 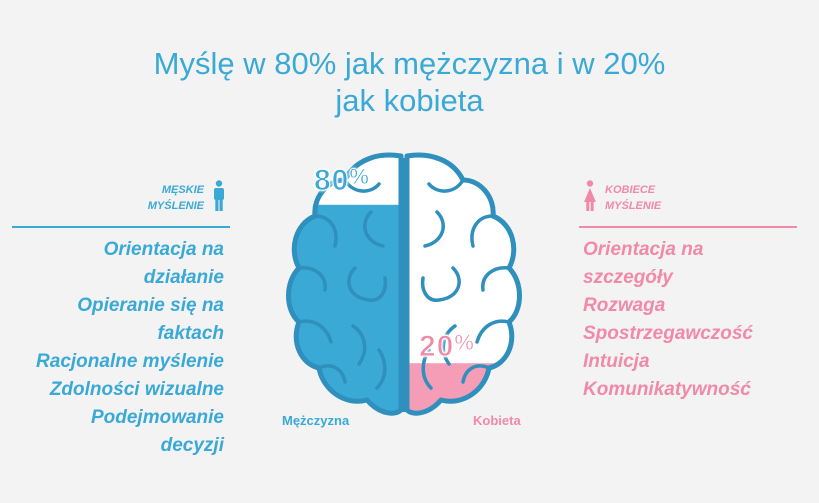 I want to click on female-thinking-header: KOBIECE MYŚLENIE, so click(x=688, y=202).